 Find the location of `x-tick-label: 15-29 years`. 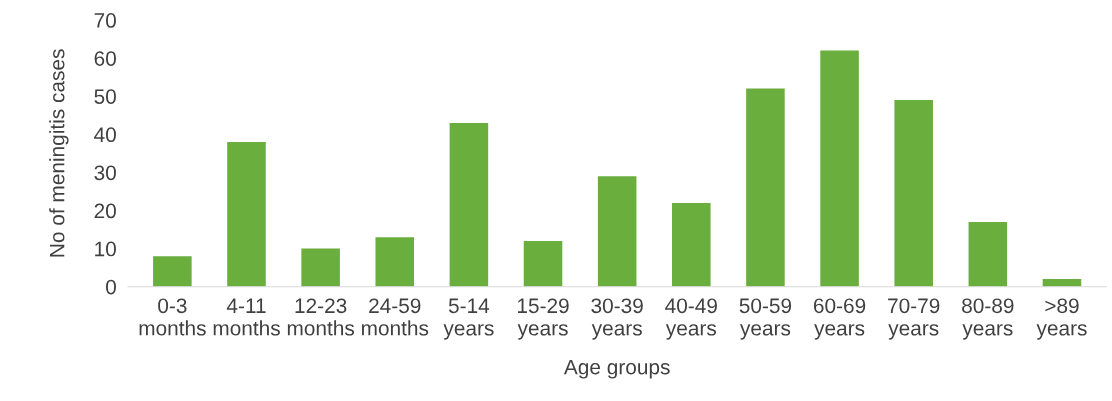

x-tick-label: 15-29 years is located at coordinates (543, 319).